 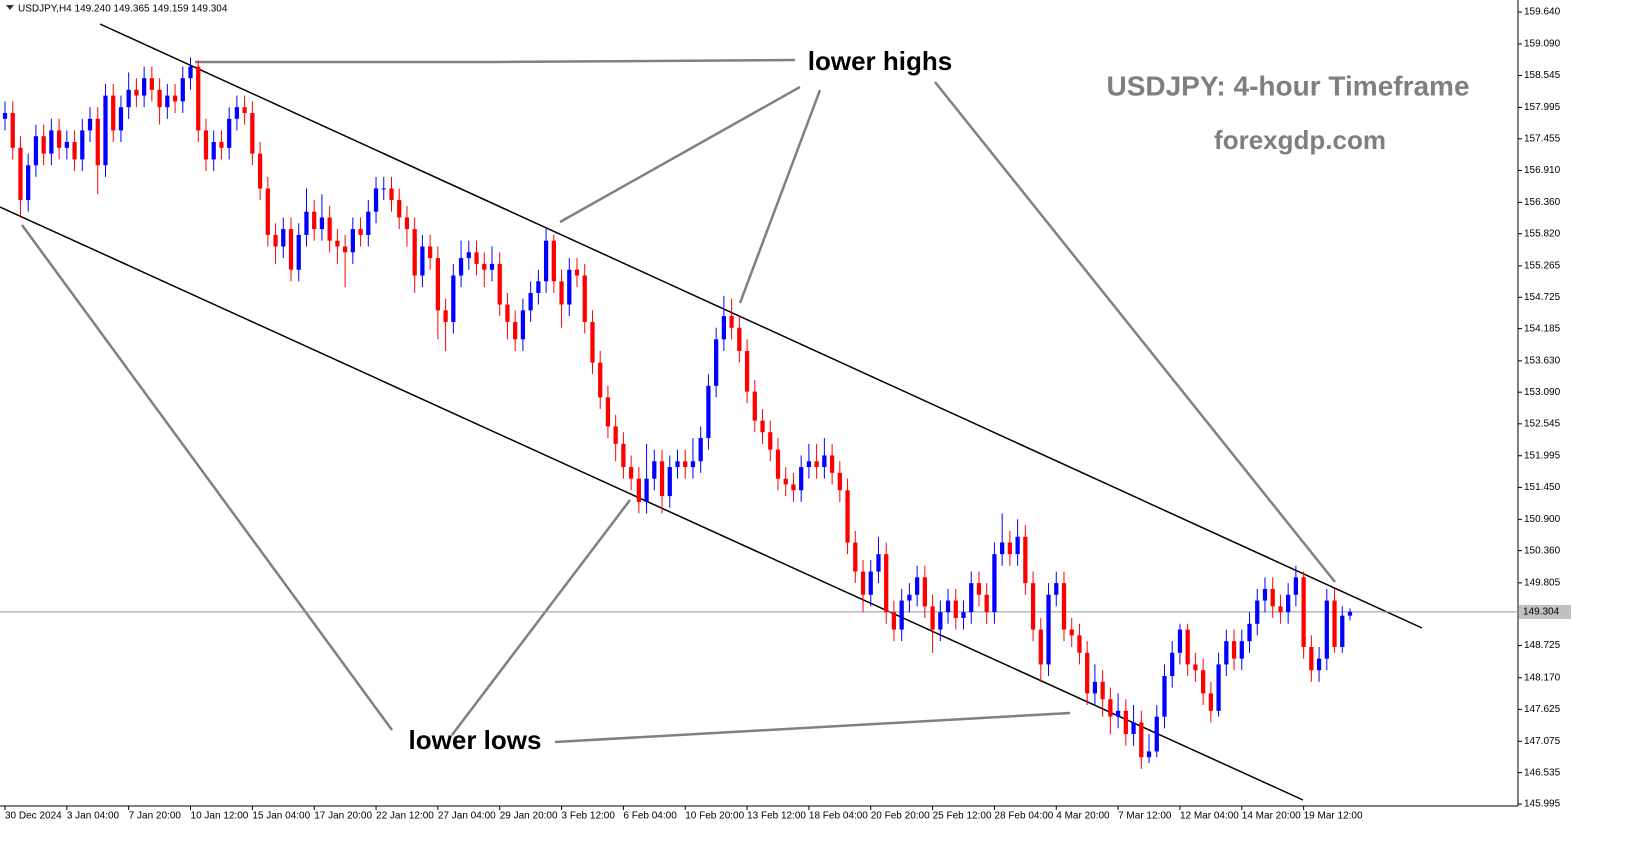 I want to click on x-tick-label: 7 Mar 12:00, so click(x=1145, y=816).